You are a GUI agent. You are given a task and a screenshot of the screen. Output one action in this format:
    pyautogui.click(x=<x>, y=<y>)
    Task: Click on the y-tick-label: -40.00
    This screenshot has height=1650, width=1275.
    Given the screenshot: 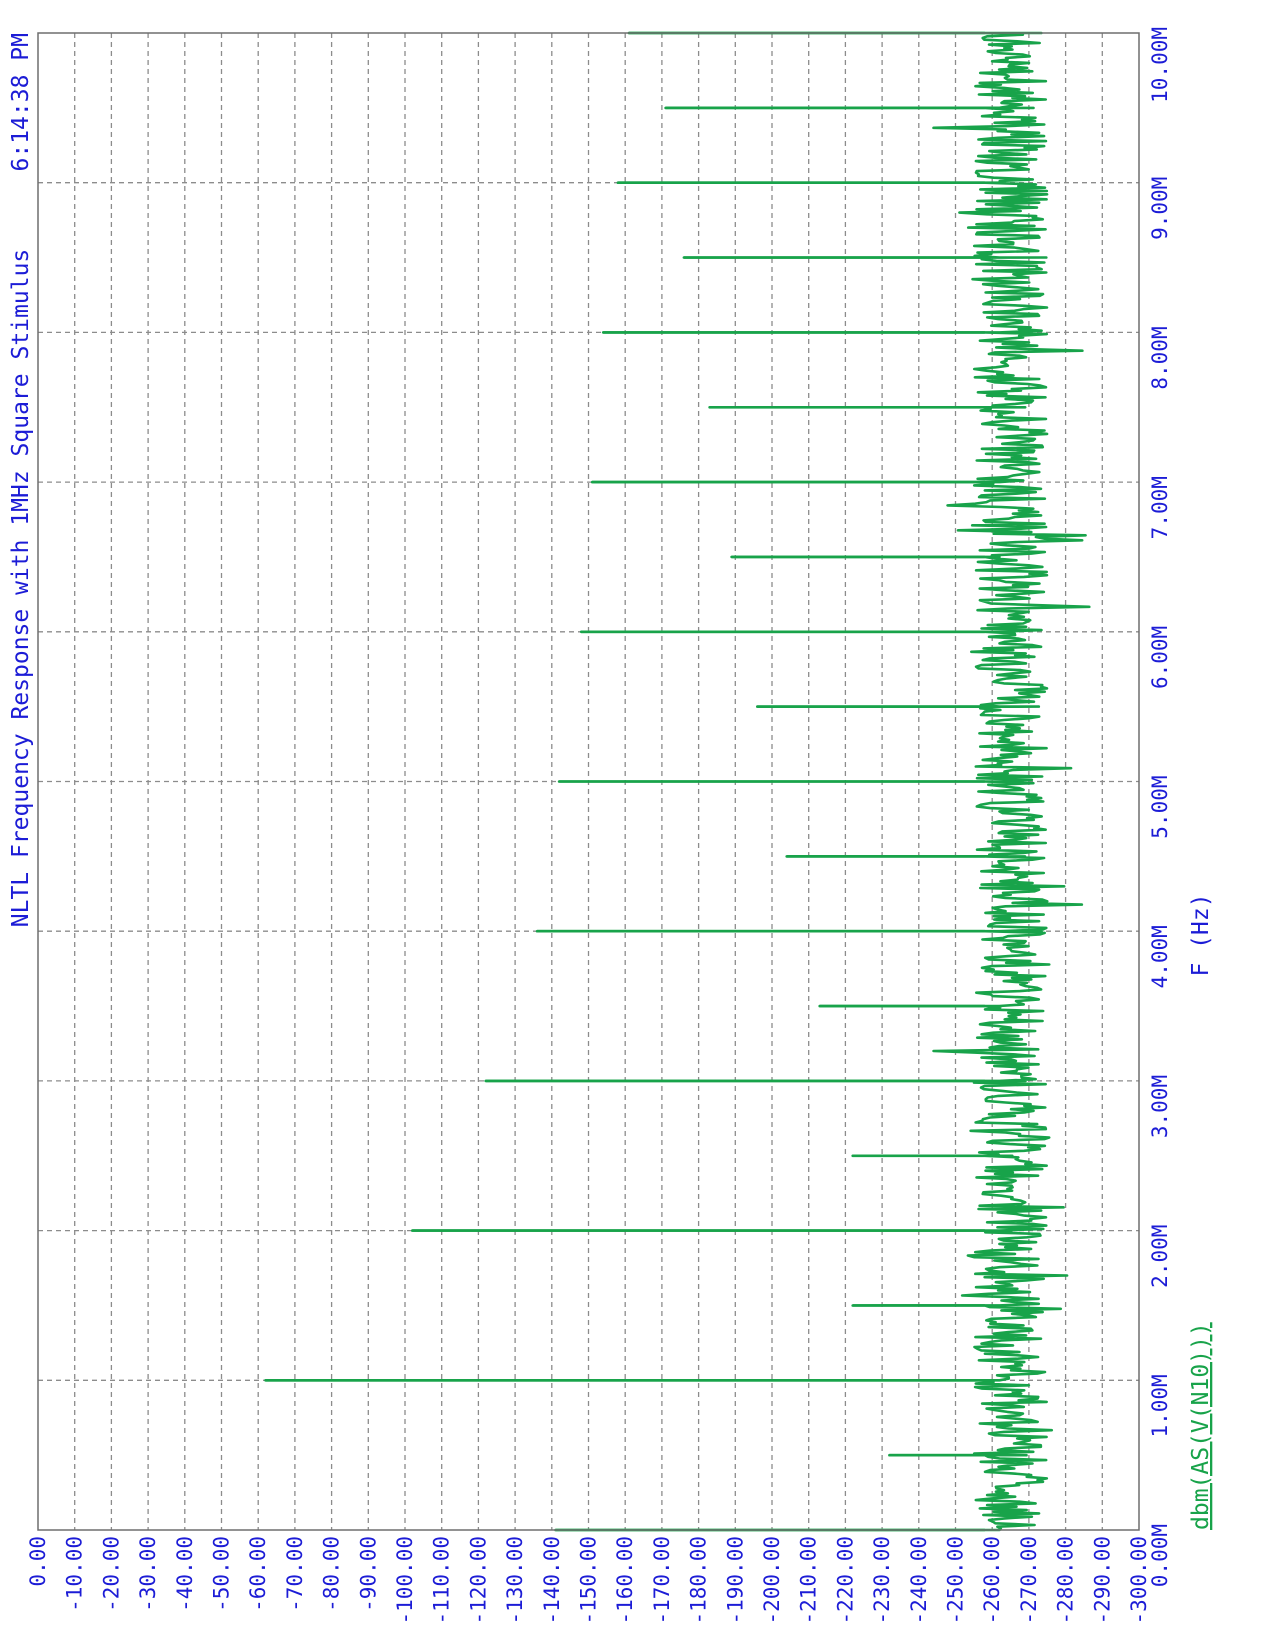 What is the action you would take?
    pyautogui.click(x=185, y=1574)
    